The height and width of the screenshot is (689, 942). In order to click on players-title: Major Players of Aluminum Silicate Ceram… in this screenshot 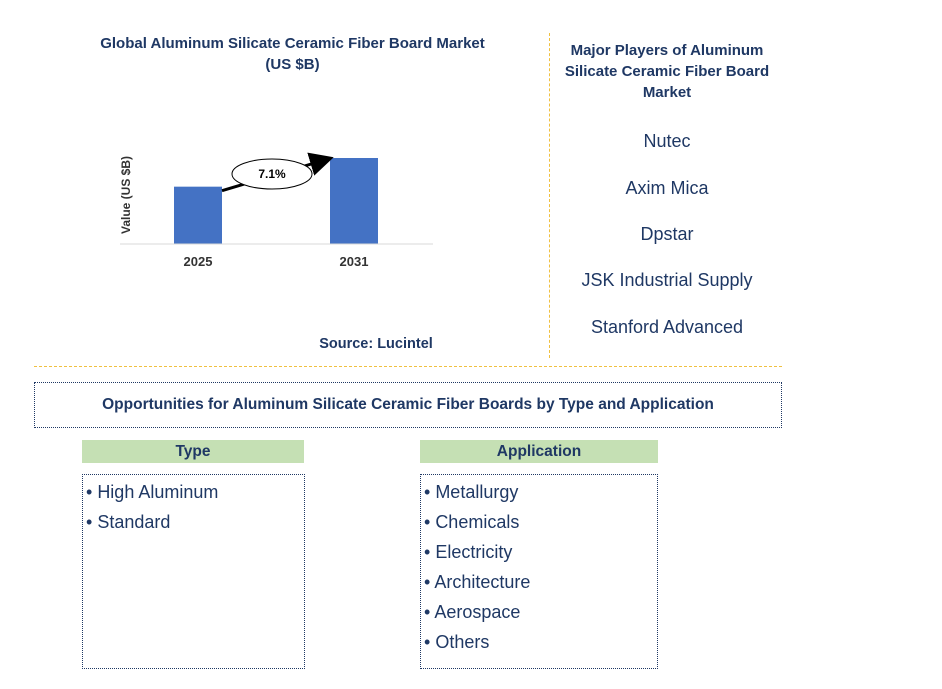, I will do `click(667, 71)`.